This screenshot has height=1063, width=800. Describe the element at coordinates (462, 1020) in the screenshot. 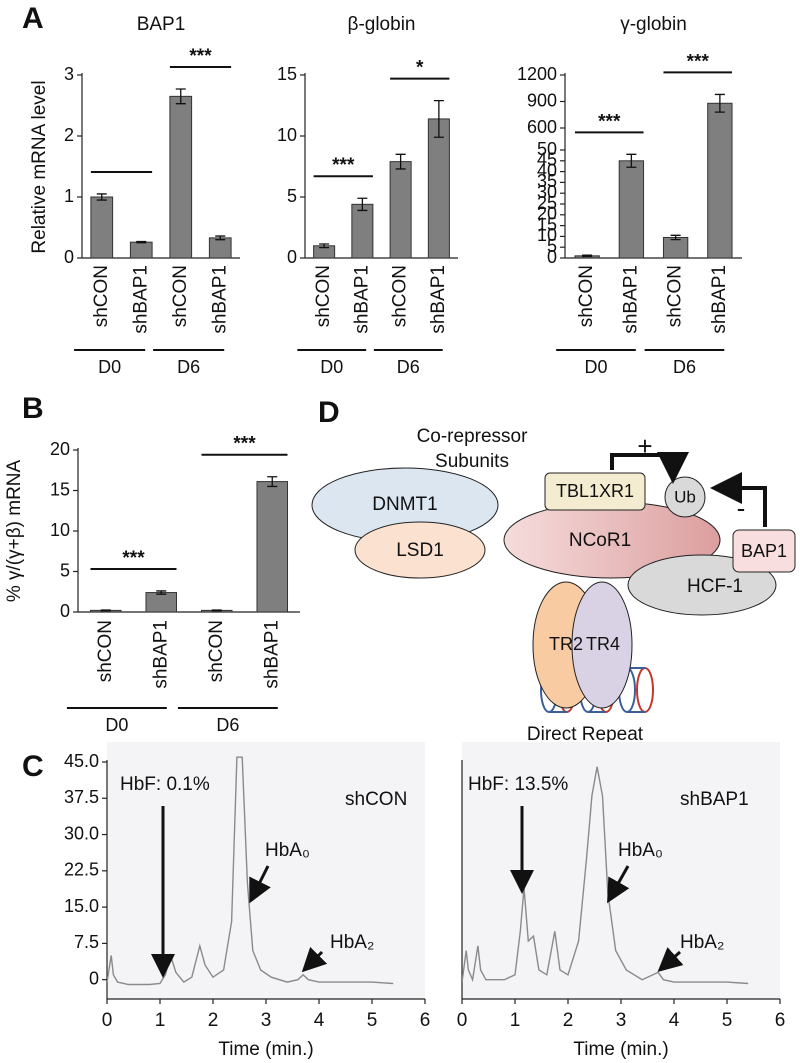

I see `x-tick-label: 0` at that location.